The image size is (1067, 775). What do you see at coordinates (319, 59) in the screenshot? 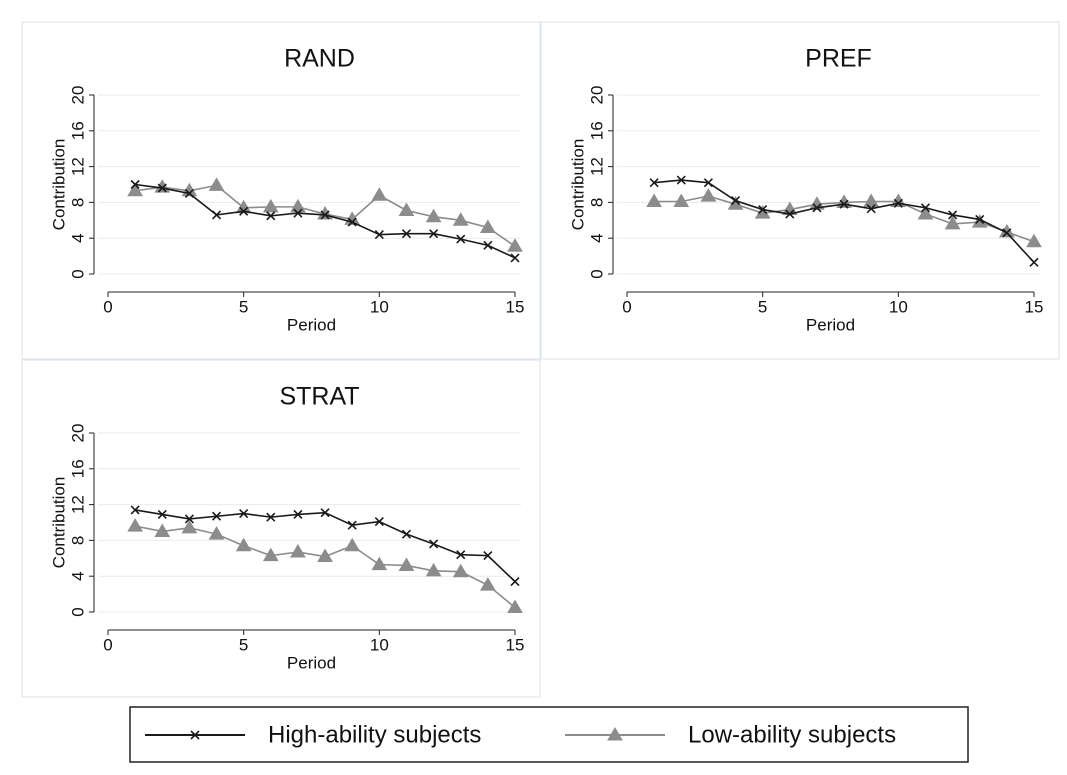
I see `panel-title: RAND` at bounding box center [319, 59].